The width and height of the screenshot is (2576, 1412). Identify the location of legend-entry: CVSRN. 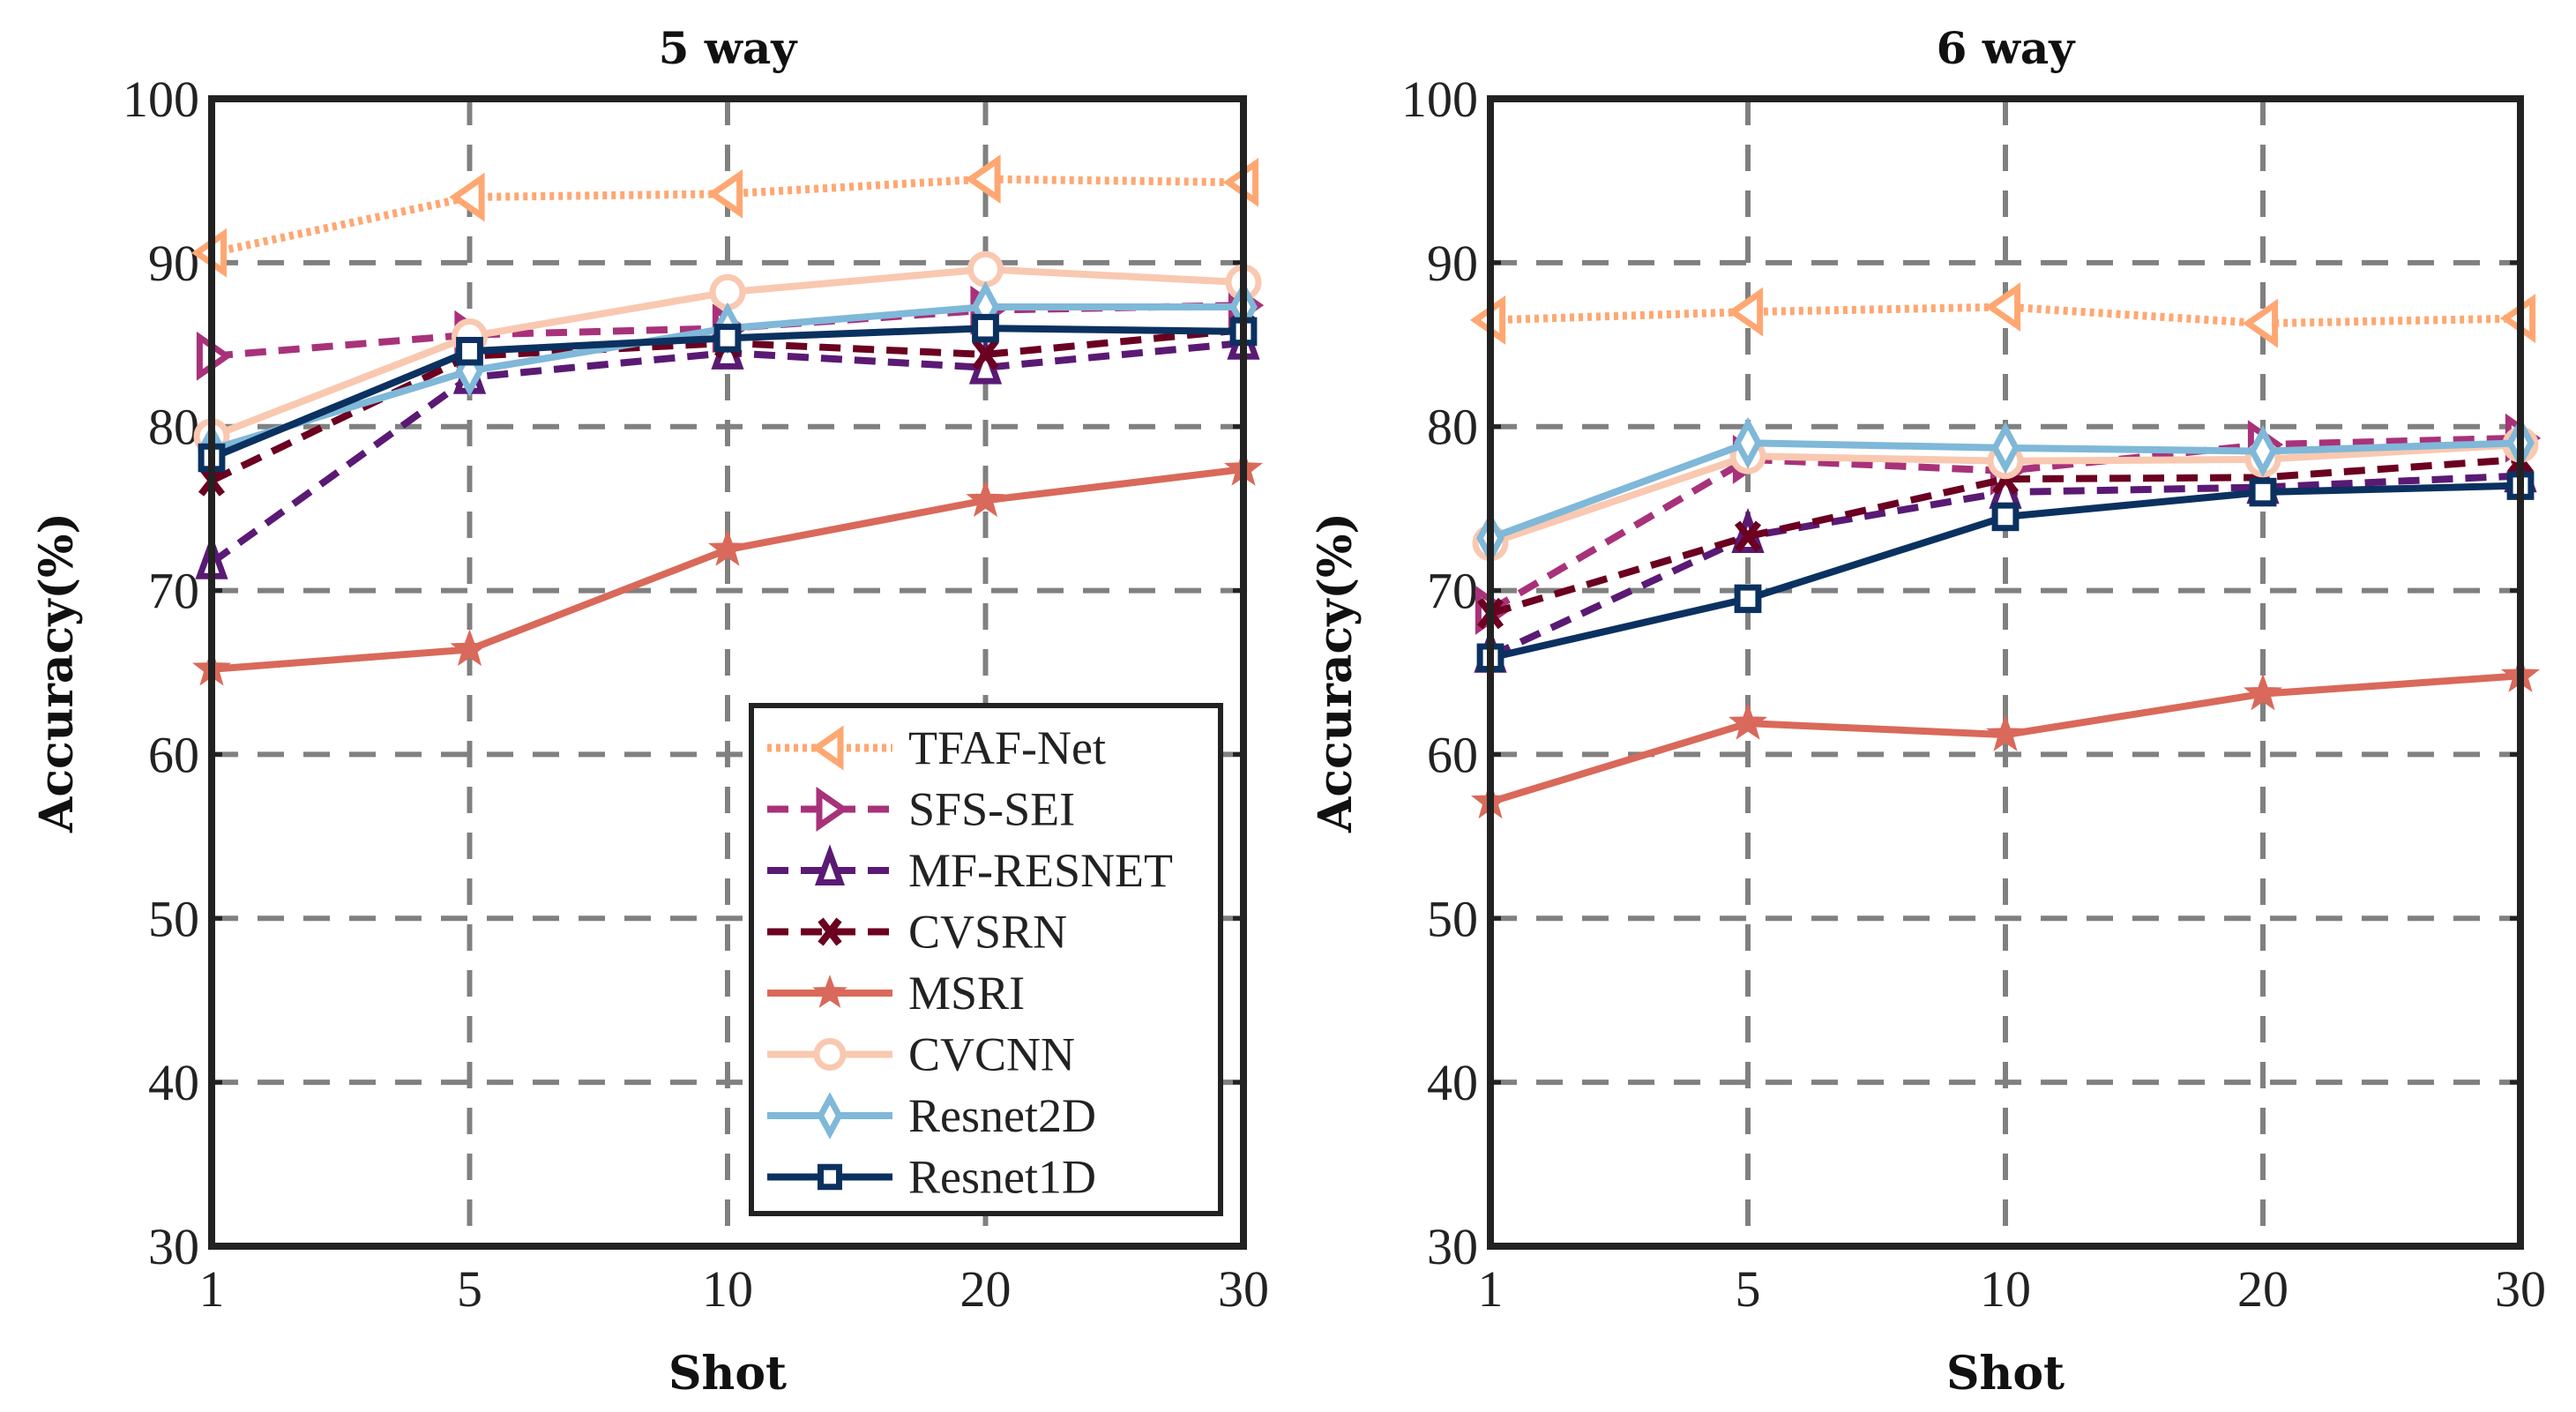
(917, 932).